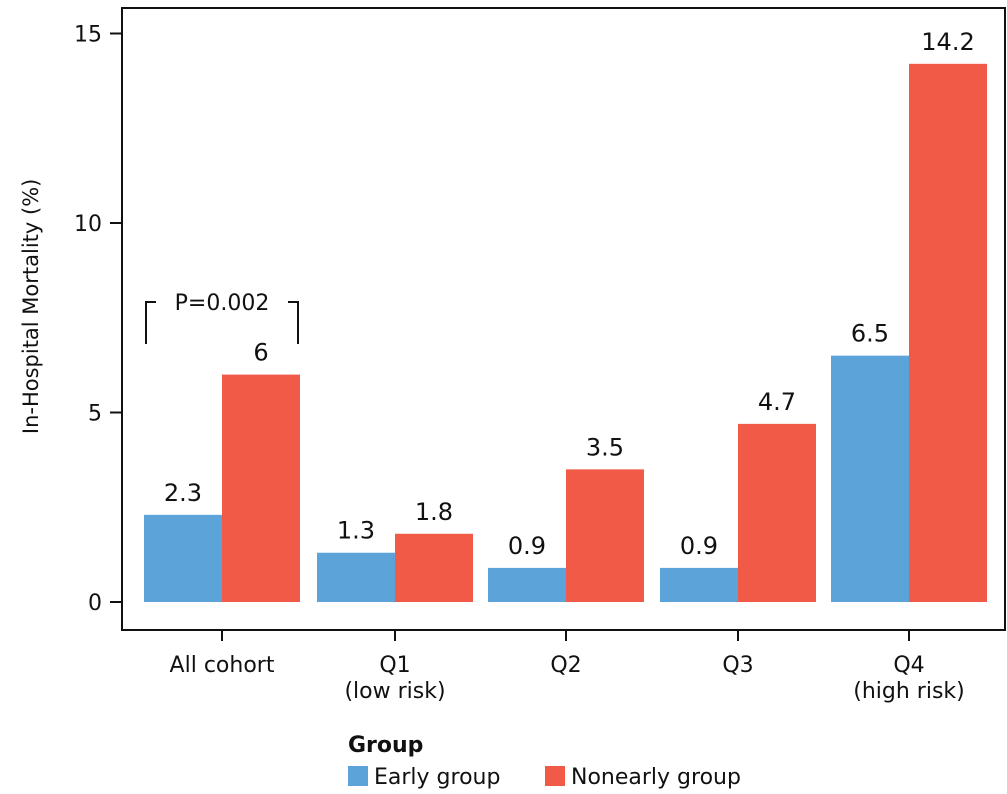  Describe the element at coordinates (95, 414) in the screenshot. I see `y-tick-label: 5` at that location.